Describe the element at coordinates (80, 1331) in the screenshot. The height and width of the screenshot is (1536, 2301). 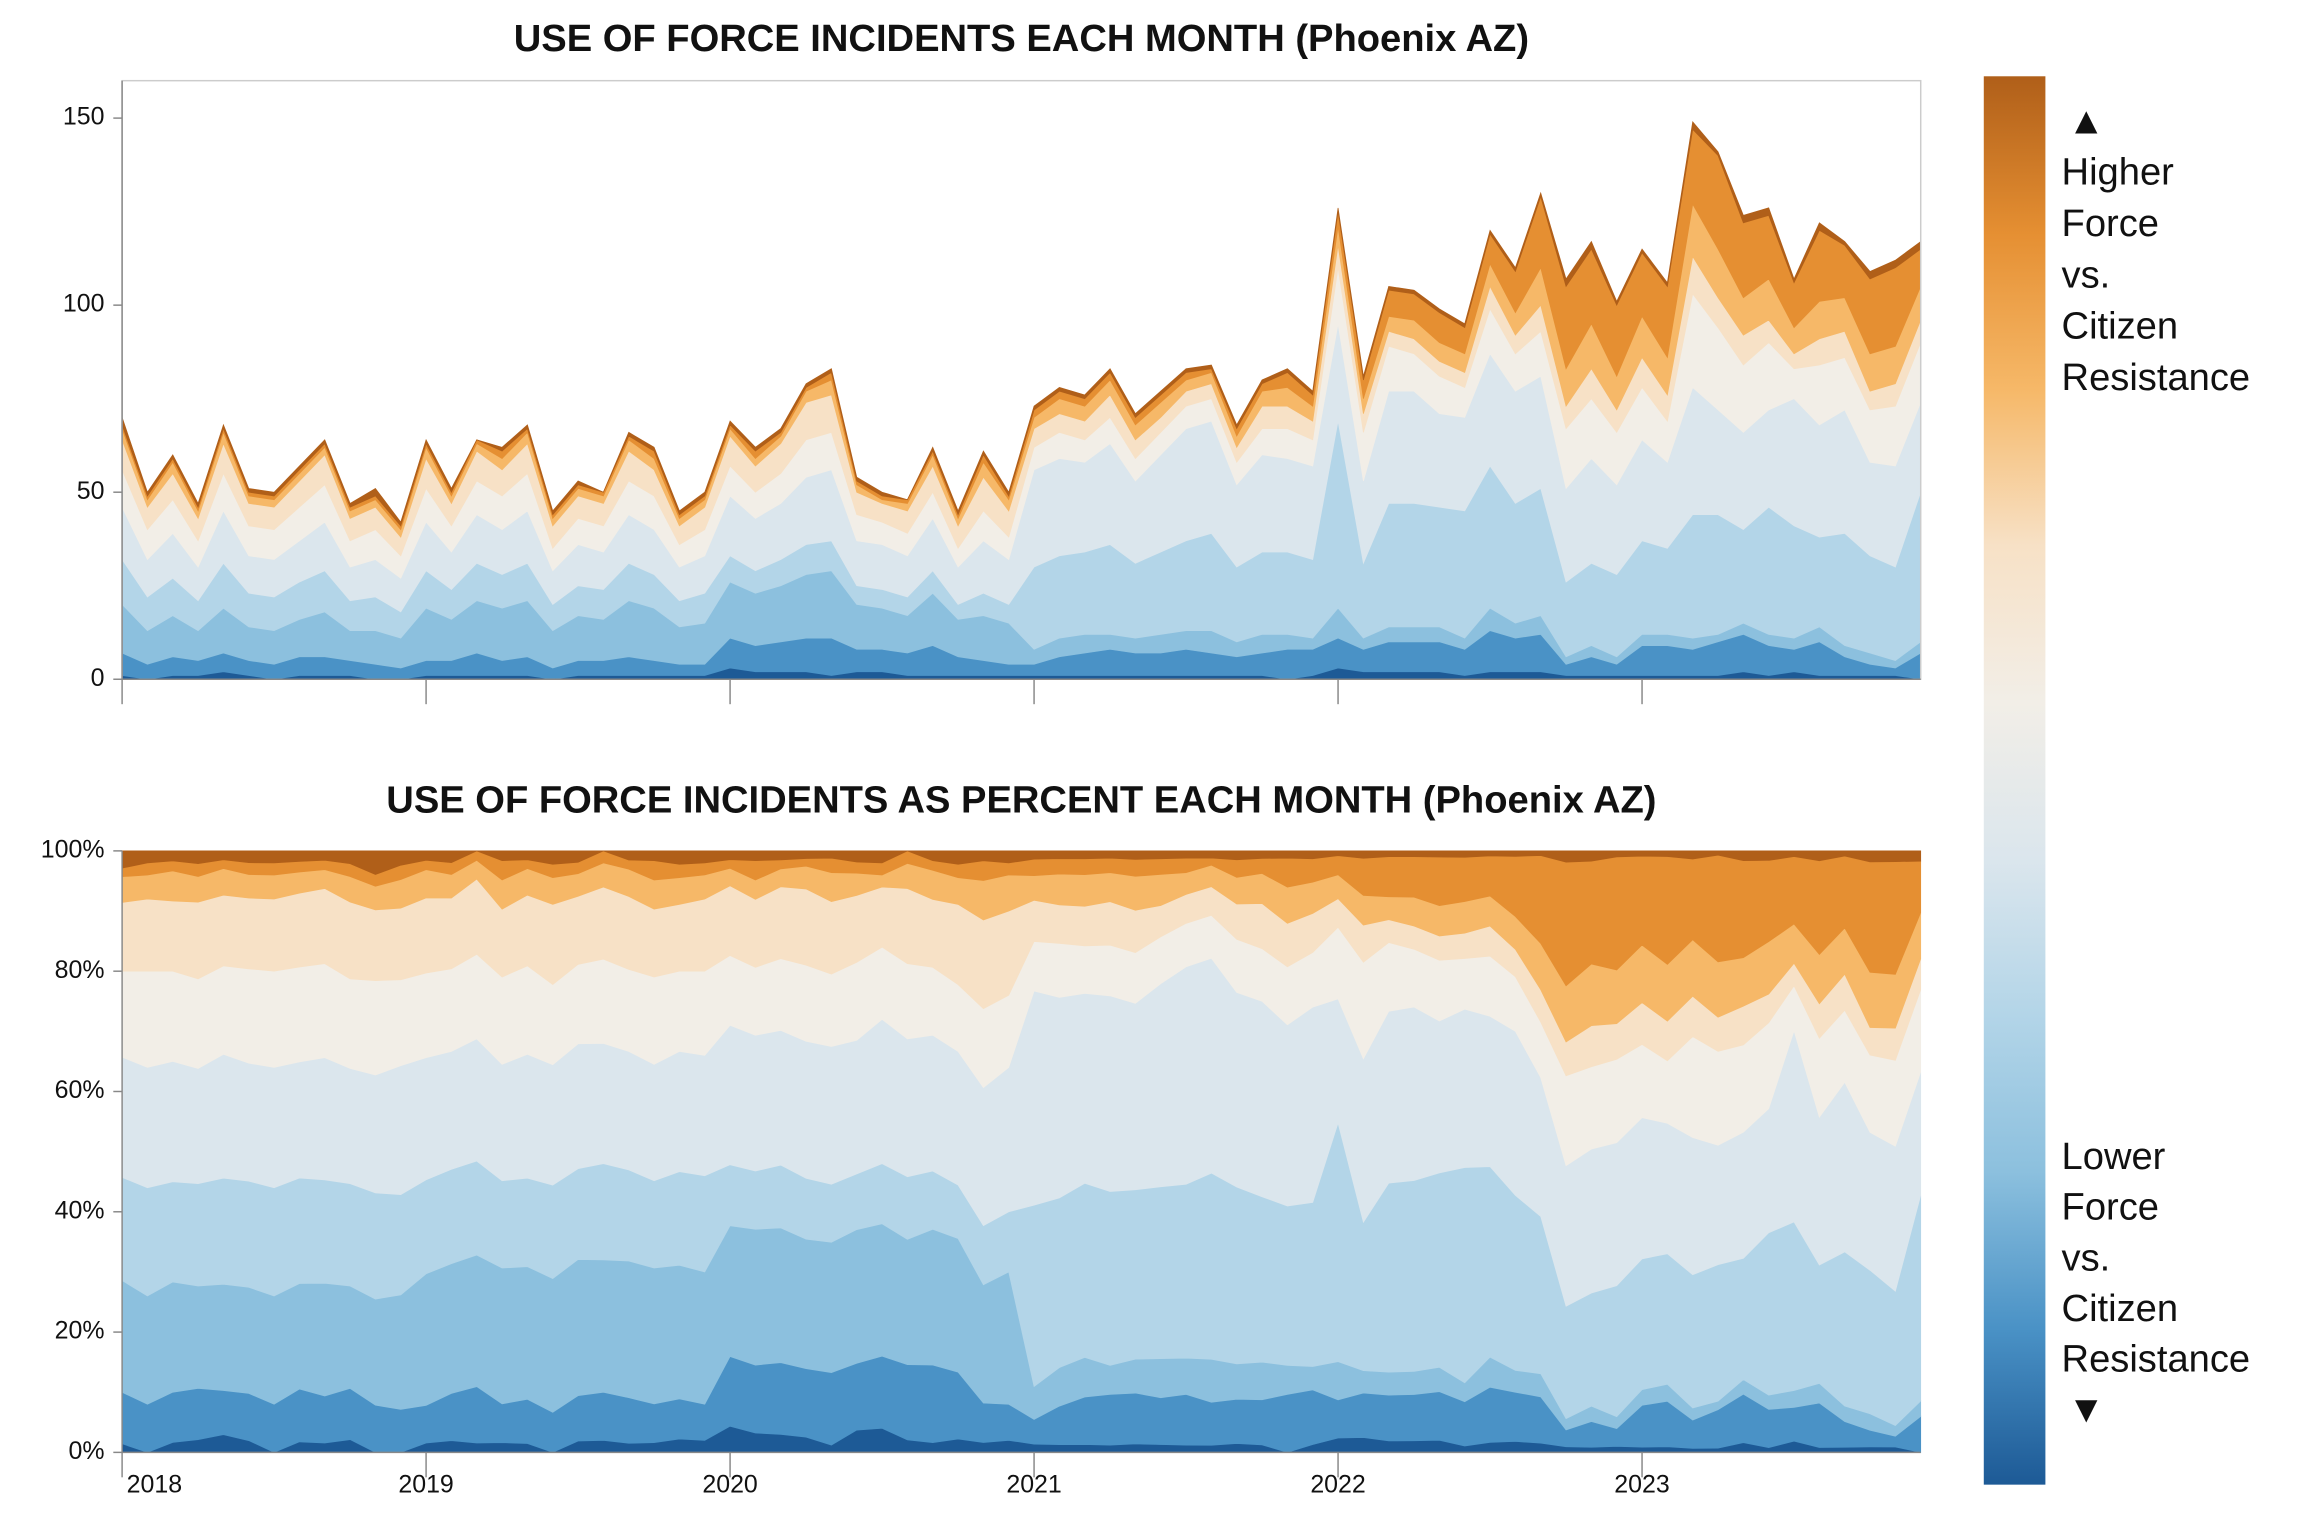
I see `y-tick-label: 20%` at that location.